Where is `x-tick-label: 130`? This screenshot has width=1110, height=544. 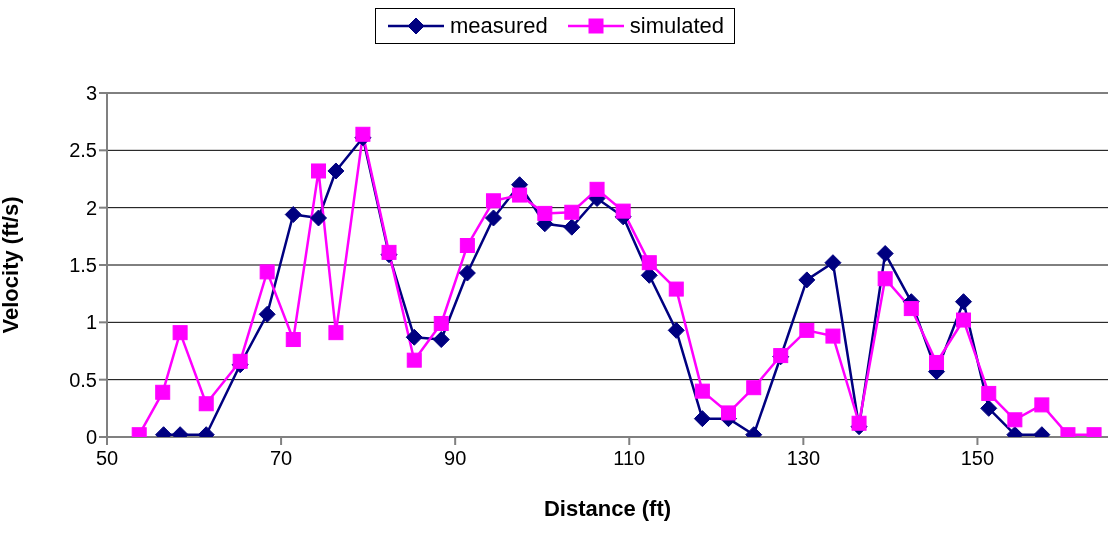 x-tick-label: 130 is located at coordinates (803, 458).